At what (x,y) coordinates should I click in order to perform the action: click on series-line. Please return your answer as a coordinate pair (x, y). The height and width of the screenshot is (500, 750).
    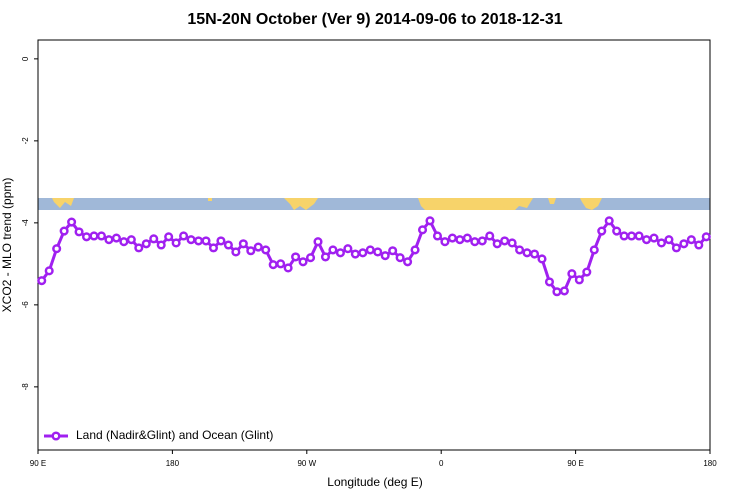
    Looking at the image, I should click on (374, 256).